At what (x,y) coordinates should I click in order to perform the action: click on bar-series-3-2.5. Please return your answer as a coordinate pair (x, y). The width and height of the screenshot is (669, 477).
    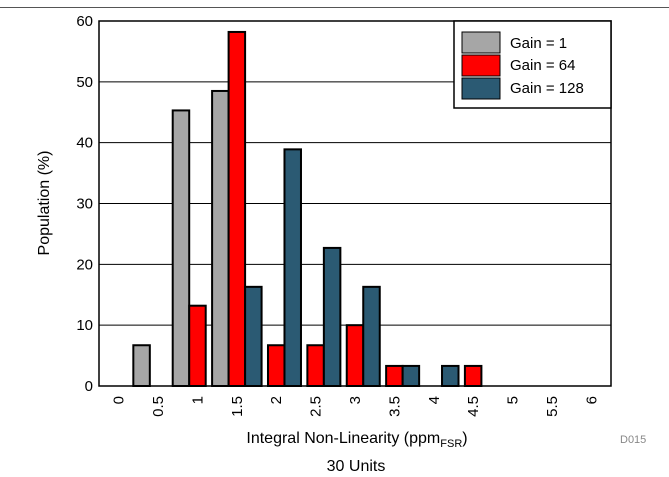
    Looking at the image, I should click on (332, 316).